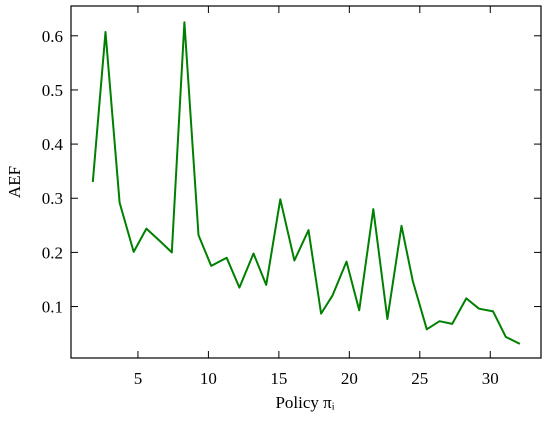  I want to click on x-tick-label: 30, so click(490, 378).